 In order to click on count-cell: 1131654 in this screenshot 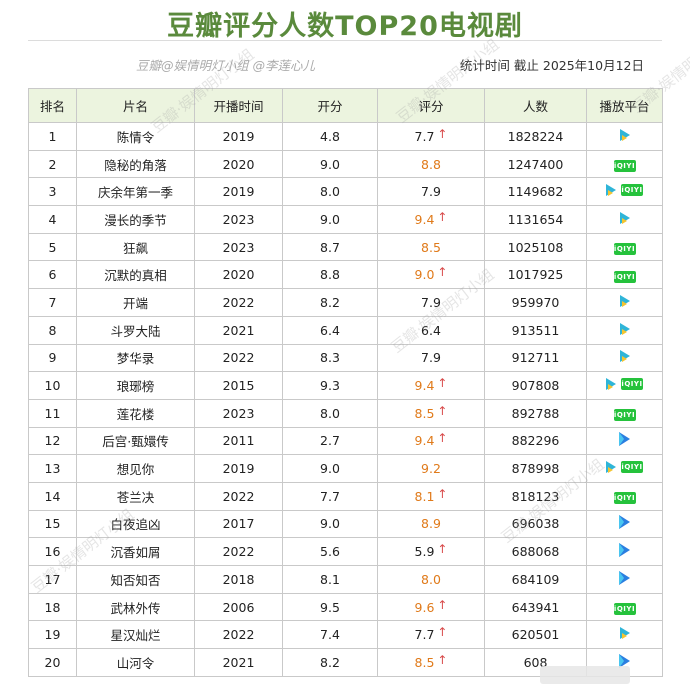, I will do `click(535, 219)`.